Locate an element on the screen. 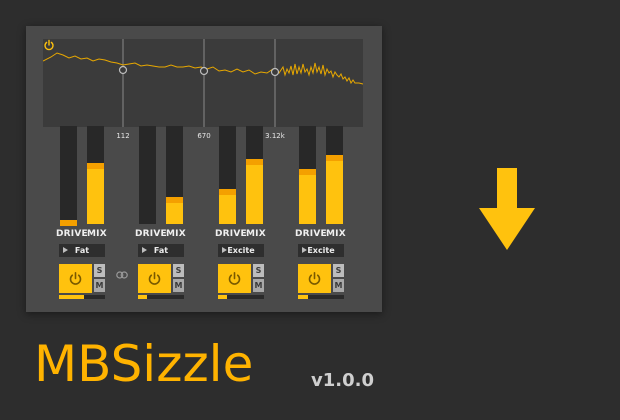 The height and width of the screenshot is (420, 620). version-label: v1.0.0 is located at coordinates (342, 380).